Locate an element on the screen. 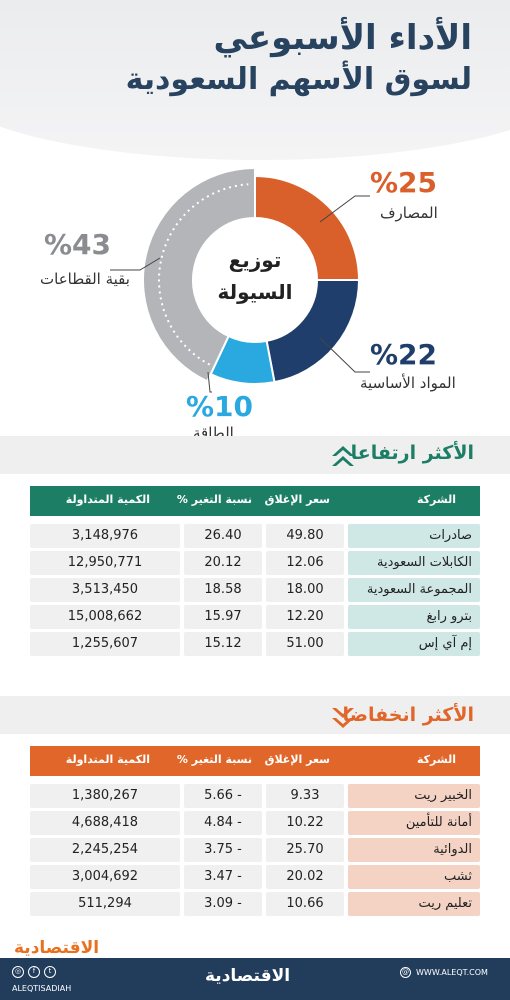 The image size is (510, 1000). company-name-cell: إم آي إس is located at coordinates (414, 644).